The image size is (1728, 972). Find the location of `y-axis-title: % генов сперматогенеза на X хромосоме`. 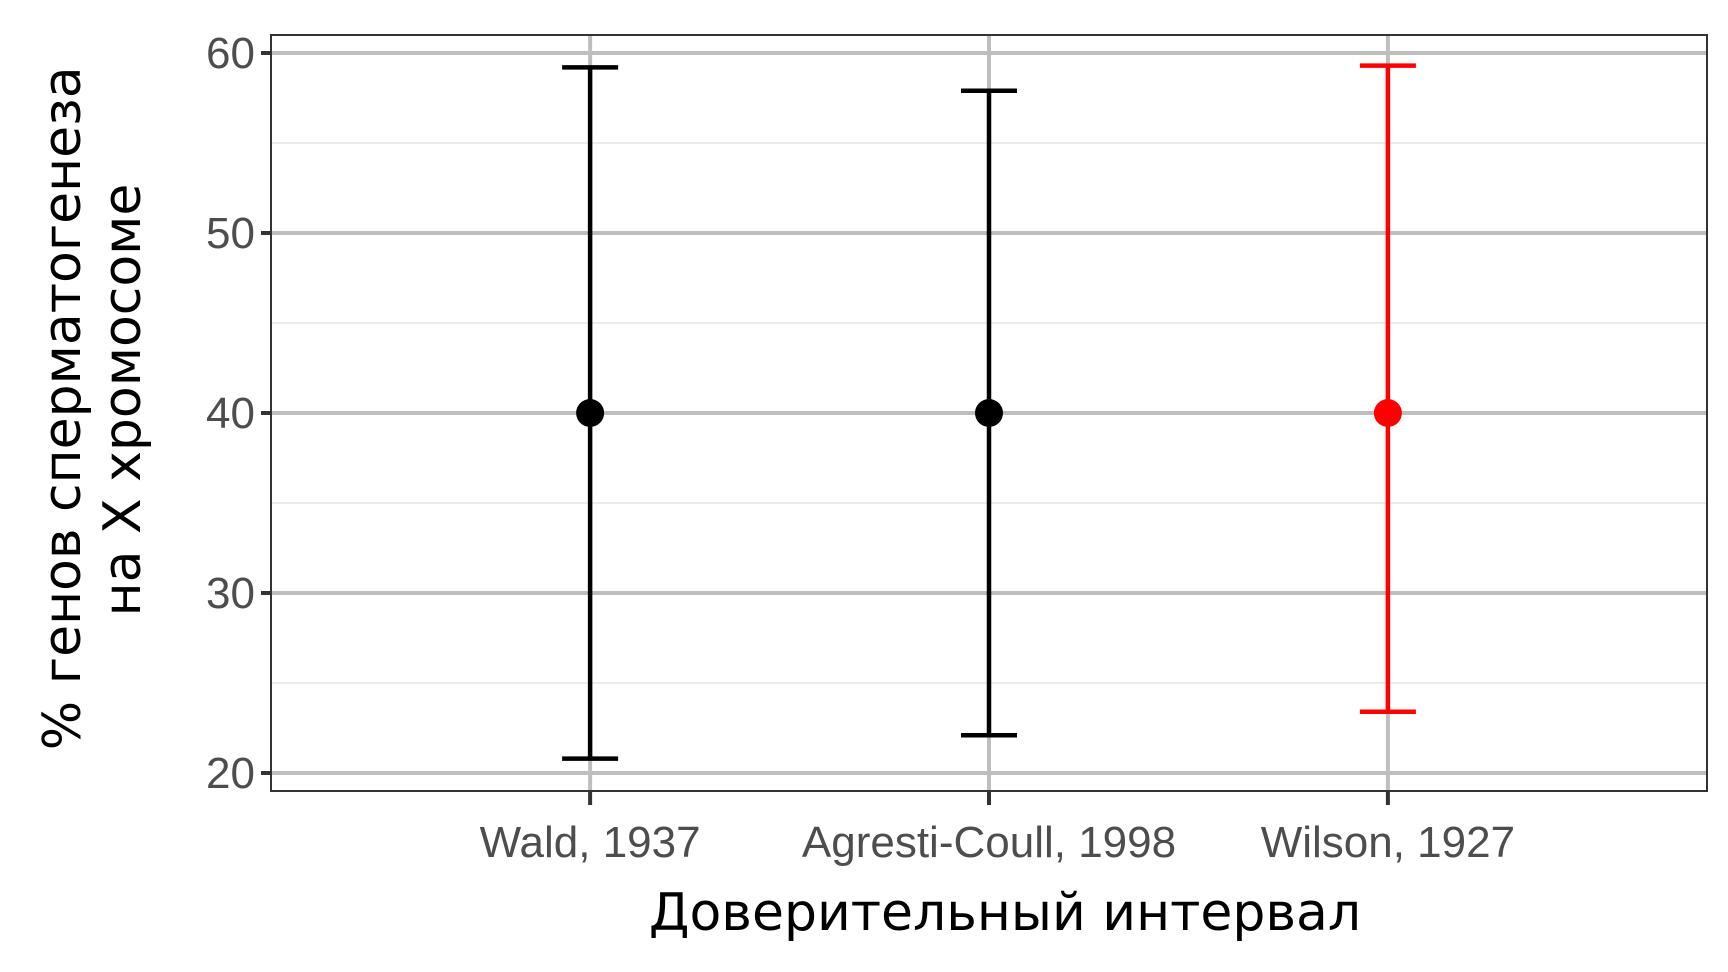

y-axis-title: % генов сперматогенеза на X хромосоме is located at coordinates (93, 400).